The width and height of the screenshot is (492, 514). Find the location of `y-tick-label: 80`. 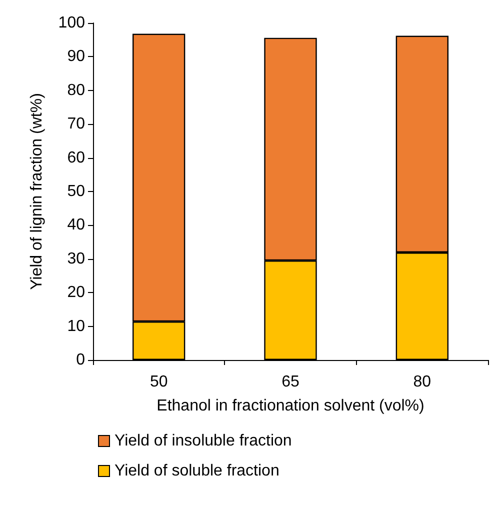

y-tick-label: 80 is located at coordinates (76, 90).